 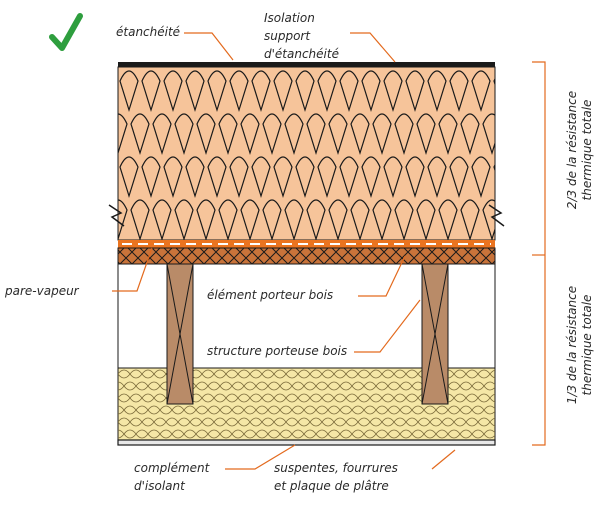 I want to click on joist-left, so click(x=180, y=334).